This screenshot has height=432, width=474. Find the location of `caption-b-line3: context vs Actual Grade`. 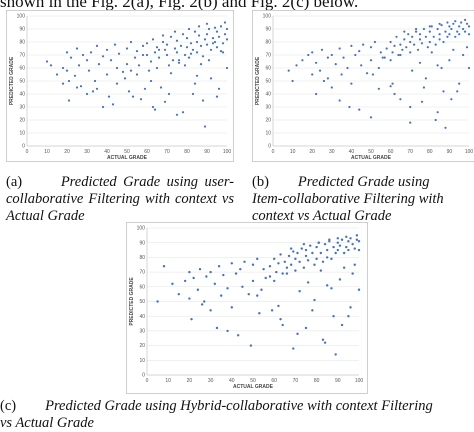

caption-b-line3: context vs Actual Grade is located at coordinates (322, 216).